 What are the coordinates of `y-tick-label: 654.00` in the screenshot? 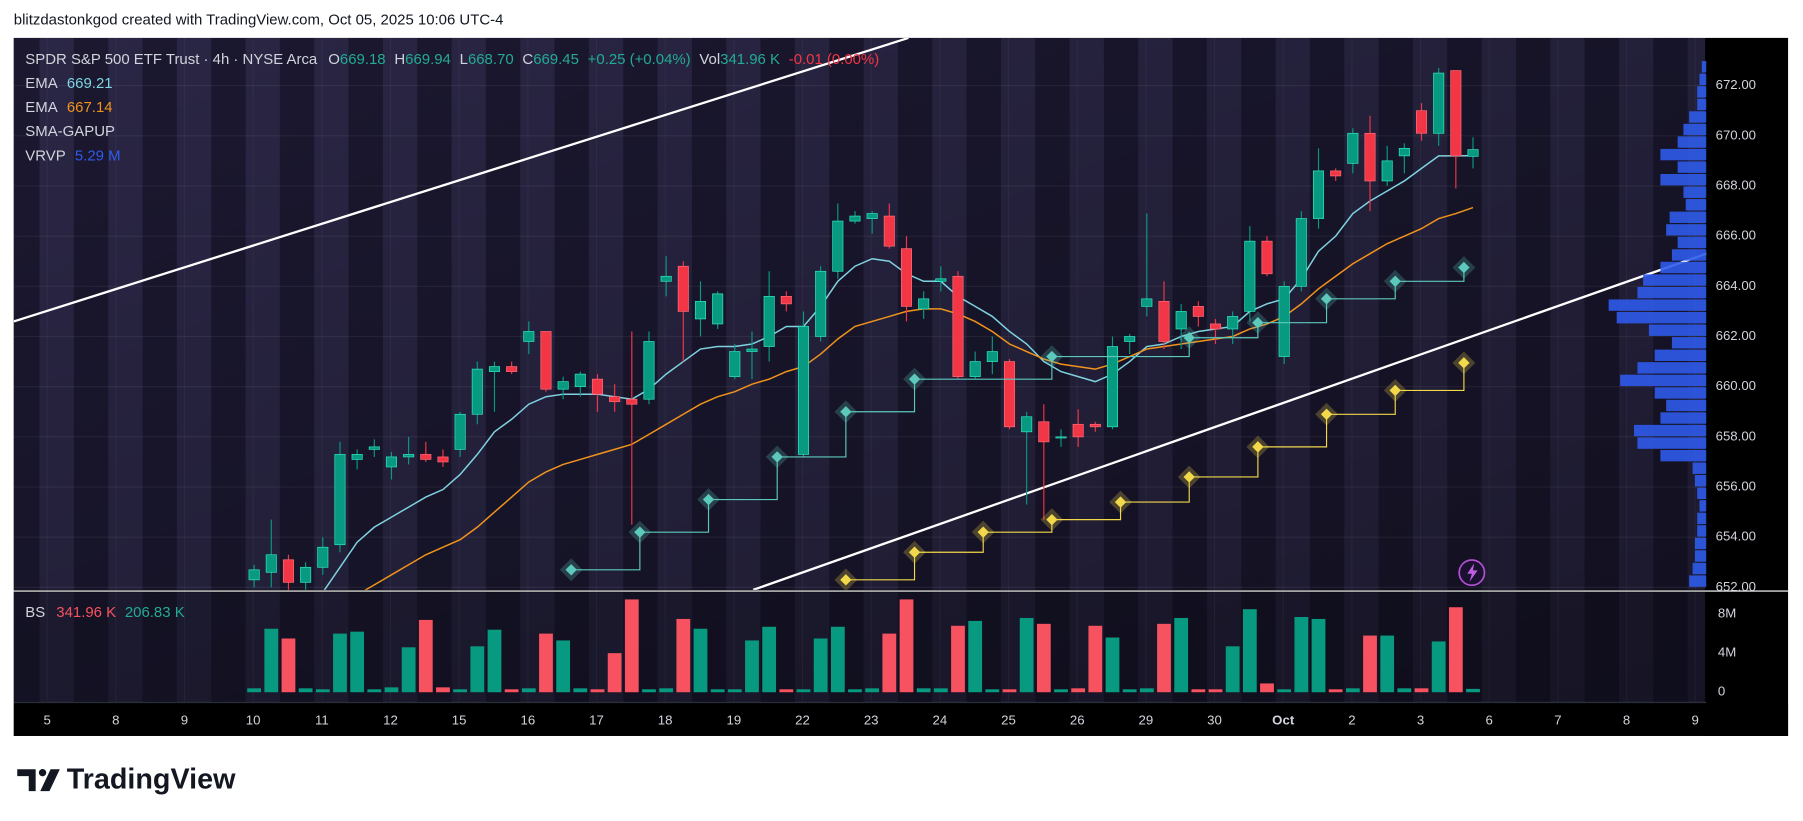 It's located at (1736, 536).